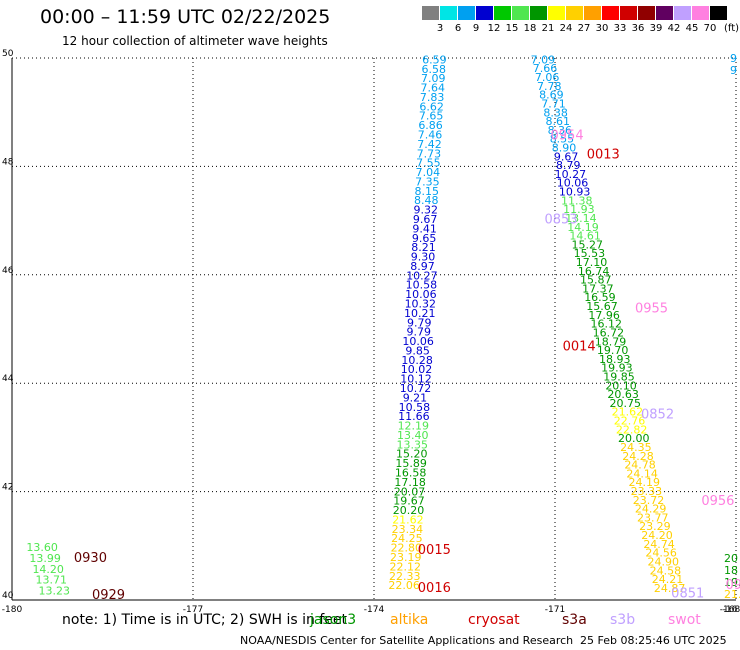 Image resolution: width=740 pixels, height=650 pixels. Describe the element at coordinates (434, 59) in the screenshot. I see `data-label-track-a: 6.59` at that location.